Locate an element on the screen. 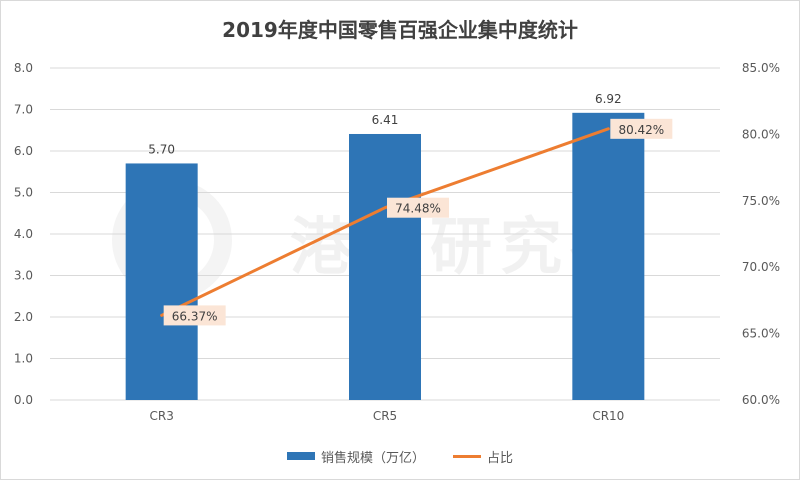  x-axis-ticks: CR3 CR5 CR10 is located at coordinates (386, 416).